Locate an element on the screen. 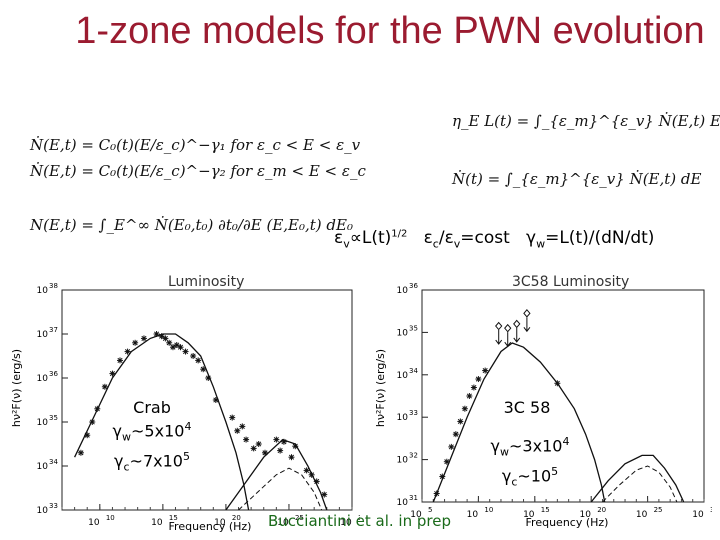  rel-gamma-w: γw=L(t)/(dN/dt) is located at coordinates (590, 239).